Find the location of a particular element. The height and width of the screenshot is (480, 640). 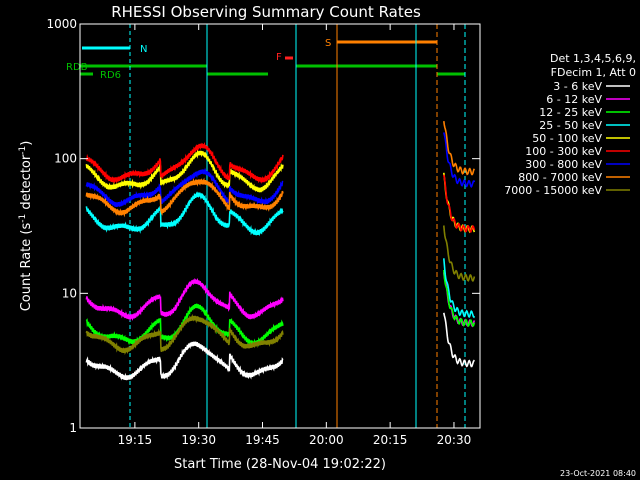

x-tick-label-2: 19:45 is located at coordinates (262, 440).